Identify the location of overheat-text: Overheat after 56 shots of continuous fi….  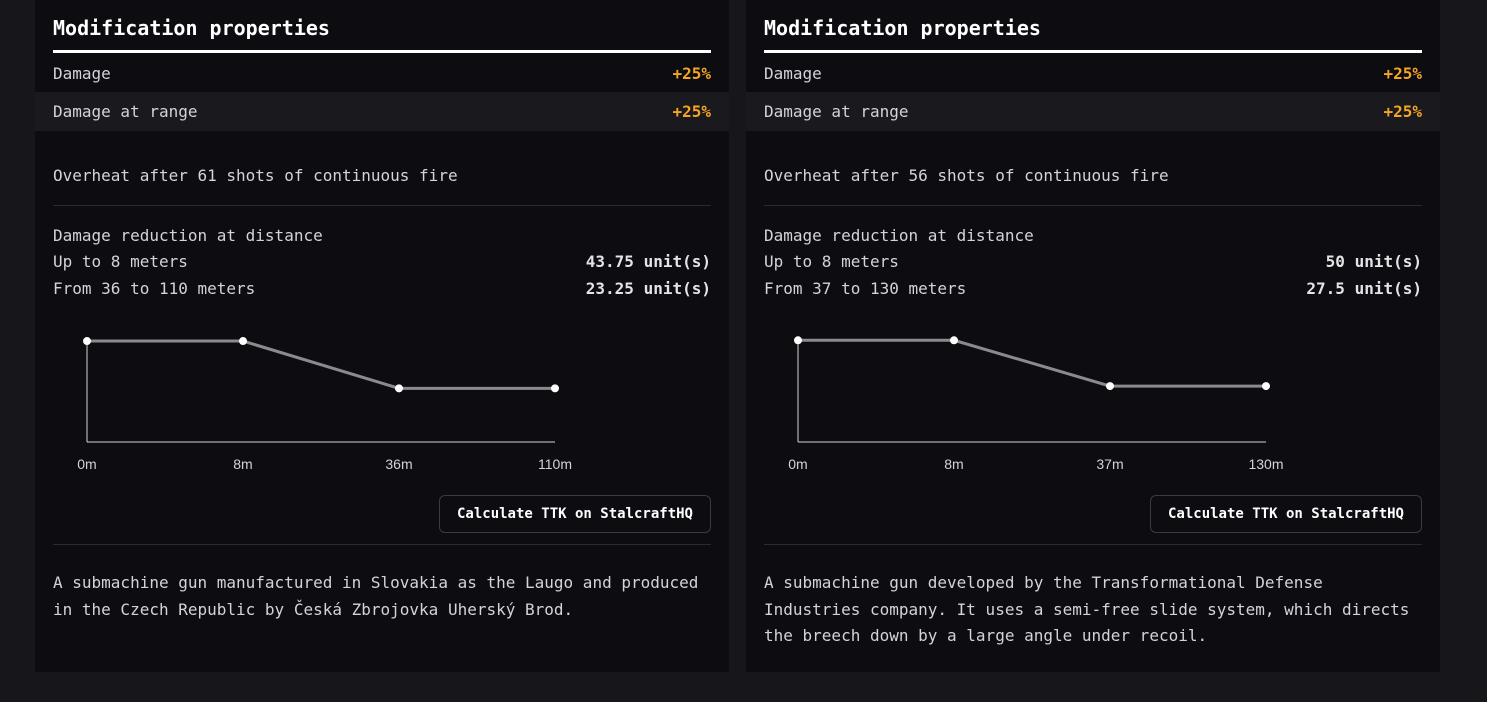
(966, 175).